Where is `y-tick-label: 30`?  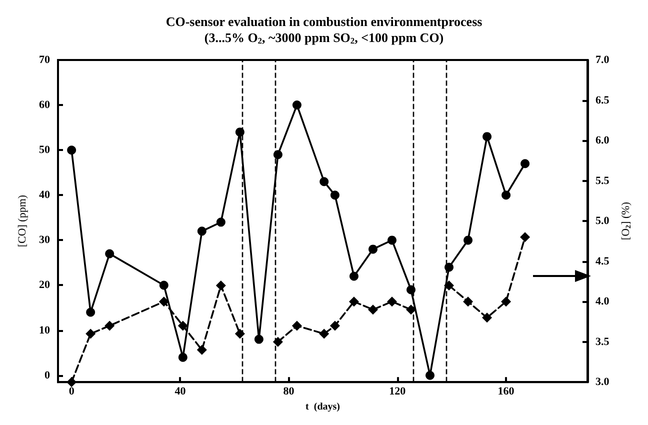 y-tick-label: 30 is located at coordinates (44, 240).